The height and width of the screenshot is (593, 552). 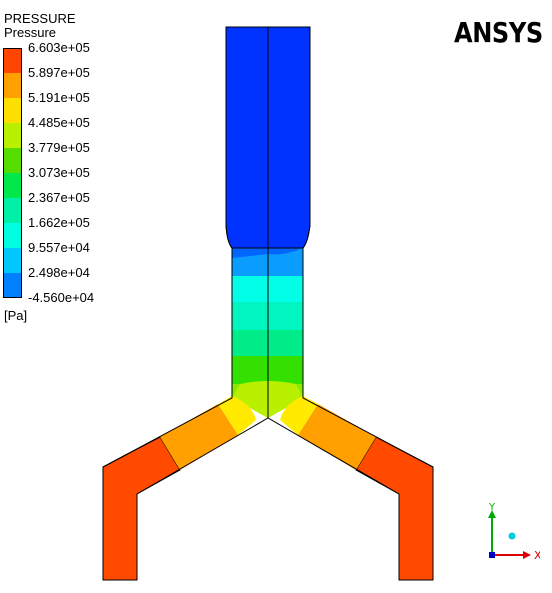 I want to click on legend-level-label: 5.897e+05, so click(x=59, y=72).